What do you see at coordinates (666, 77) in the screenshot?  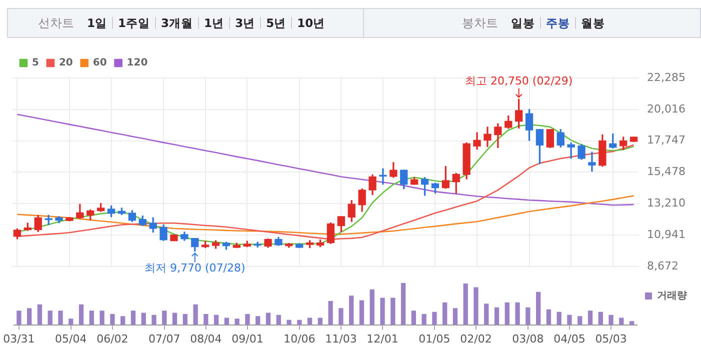 I see `y-tick-label: 22,285` at bounding box center [666, 77].